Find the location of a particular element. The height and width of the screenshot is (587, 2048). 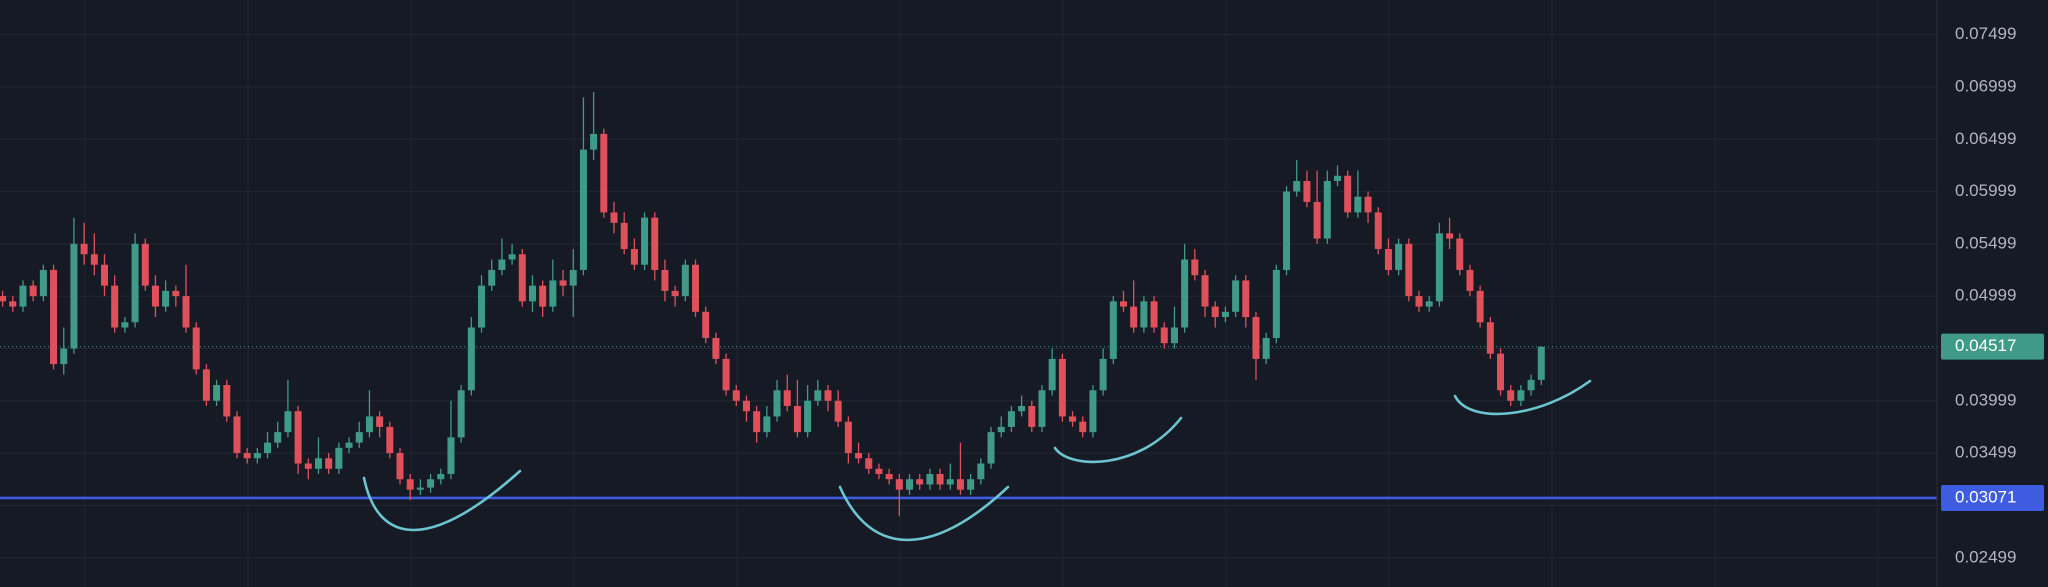

hline-badge is located at coordinates (1992, 497).